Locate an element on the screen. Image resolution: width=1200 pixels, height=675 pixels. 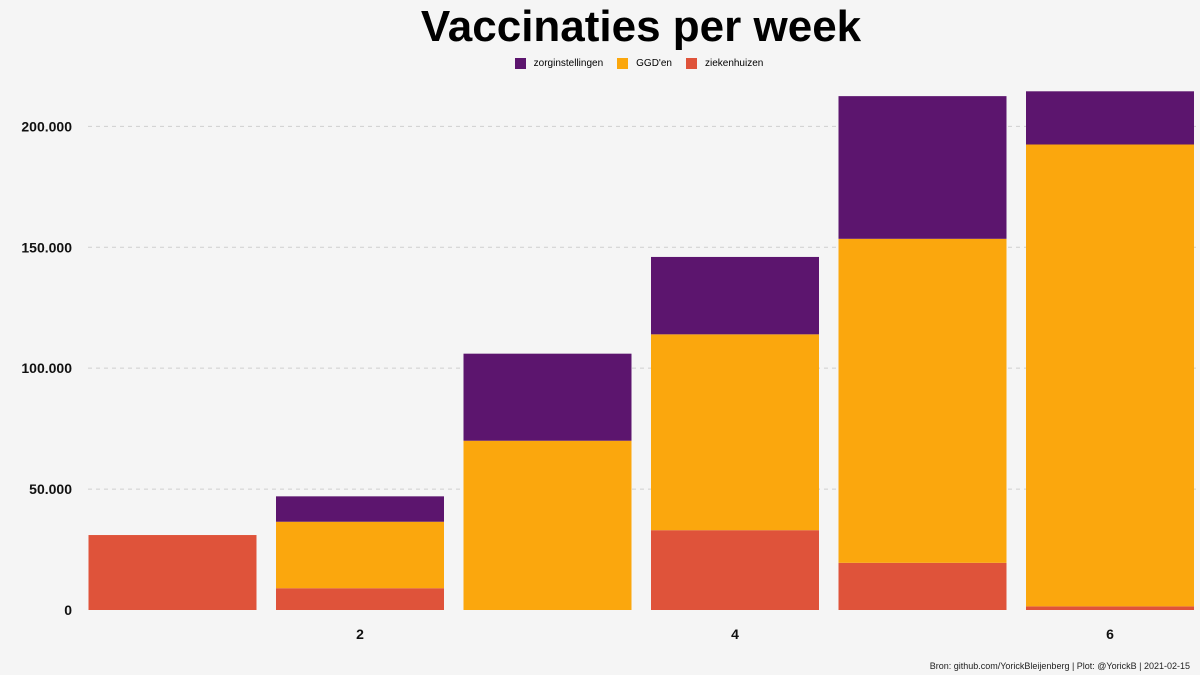
legend-item-zorginstellingen: zorginstellingen is located at coordinates (559, 63).